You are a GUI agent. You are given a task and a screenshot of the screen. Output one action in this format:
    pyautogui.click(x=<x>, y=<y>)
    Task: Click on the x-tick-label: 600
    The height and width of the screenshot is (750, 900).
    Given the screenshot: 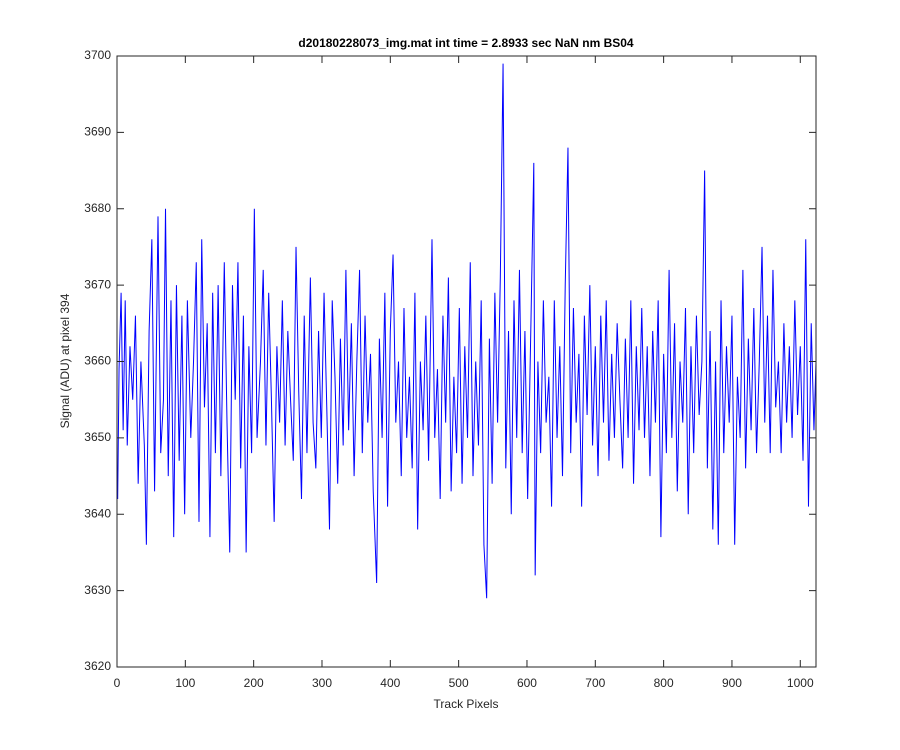 What is the action you would take?
    pyautogui.click(x=527, y=683)
    